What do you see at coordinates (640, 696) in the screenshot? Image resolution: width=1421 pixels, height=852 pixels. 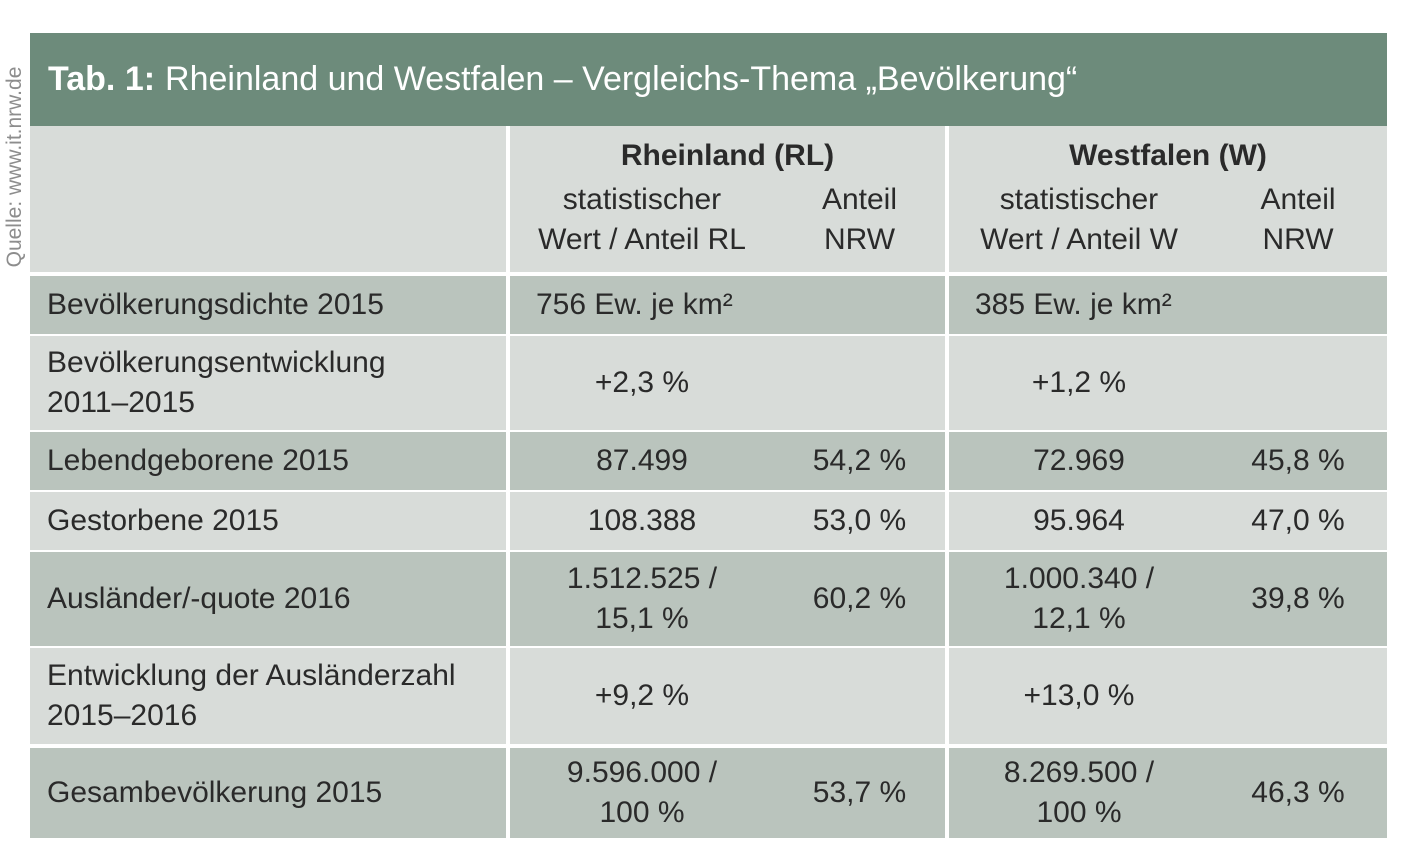 I see `rl-value: +9,2 %` at bounding box center [640, 696].